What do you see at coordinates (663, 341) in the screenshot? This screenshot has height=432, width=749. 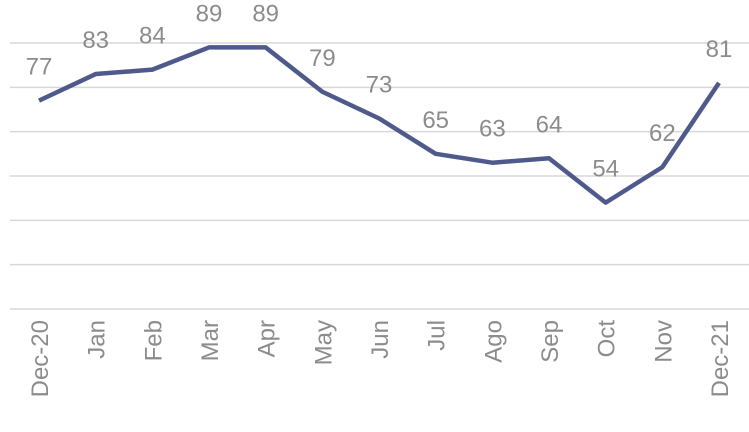 I see `x-tick-label: Nov` at bounding box center [663, 341].